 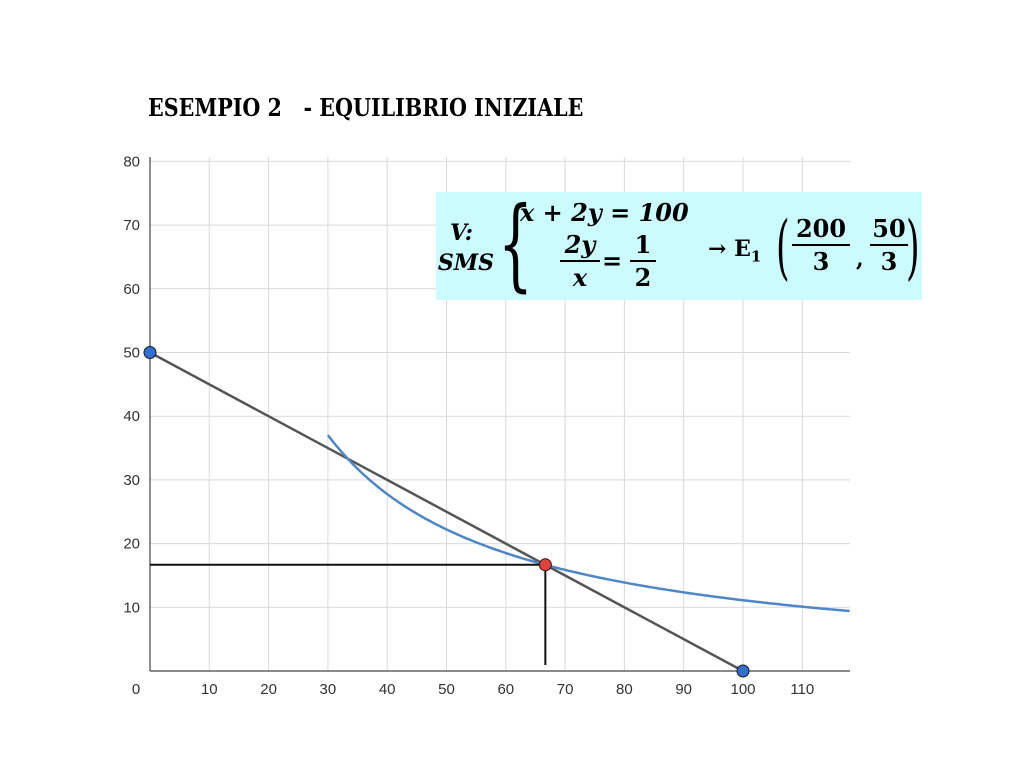 I want to click on y-tick-label: 50, so click(x=131, y=353).